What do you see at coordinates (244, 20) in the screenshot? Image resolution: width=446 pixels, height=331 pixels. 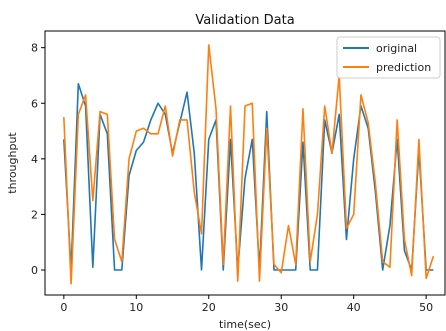 I see `chart-title: Validation Data` at bounding box center [244, 20].